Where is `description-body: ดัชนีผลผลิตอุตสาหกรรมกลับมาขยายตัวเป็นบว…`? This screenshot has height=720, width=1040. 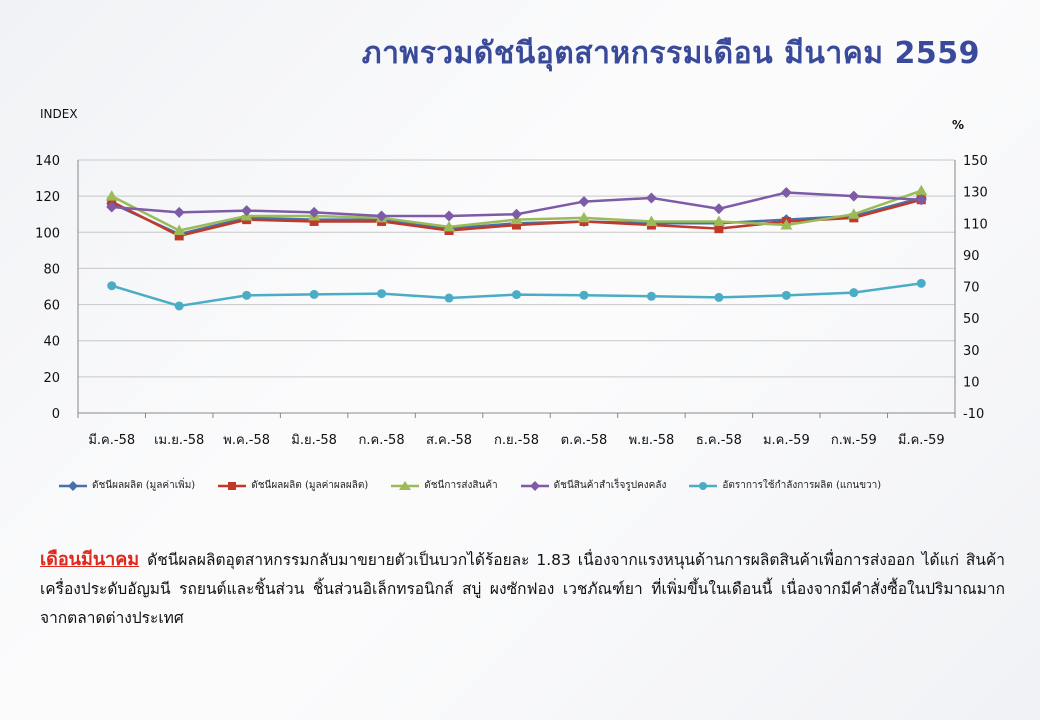 description-body: ดัชนีผลผลิตอุตสาหกรรมกลับมาขยายตัวเป็นบว… is located at coordinates (522, 589).